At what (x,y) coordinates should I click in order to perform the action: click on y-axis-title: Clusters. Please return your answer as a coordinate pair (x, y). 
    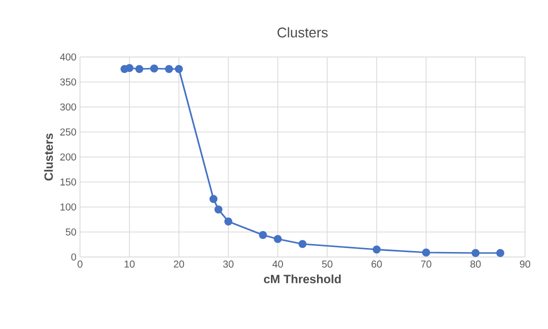
    Looking at the image, I should click on (48, 157).